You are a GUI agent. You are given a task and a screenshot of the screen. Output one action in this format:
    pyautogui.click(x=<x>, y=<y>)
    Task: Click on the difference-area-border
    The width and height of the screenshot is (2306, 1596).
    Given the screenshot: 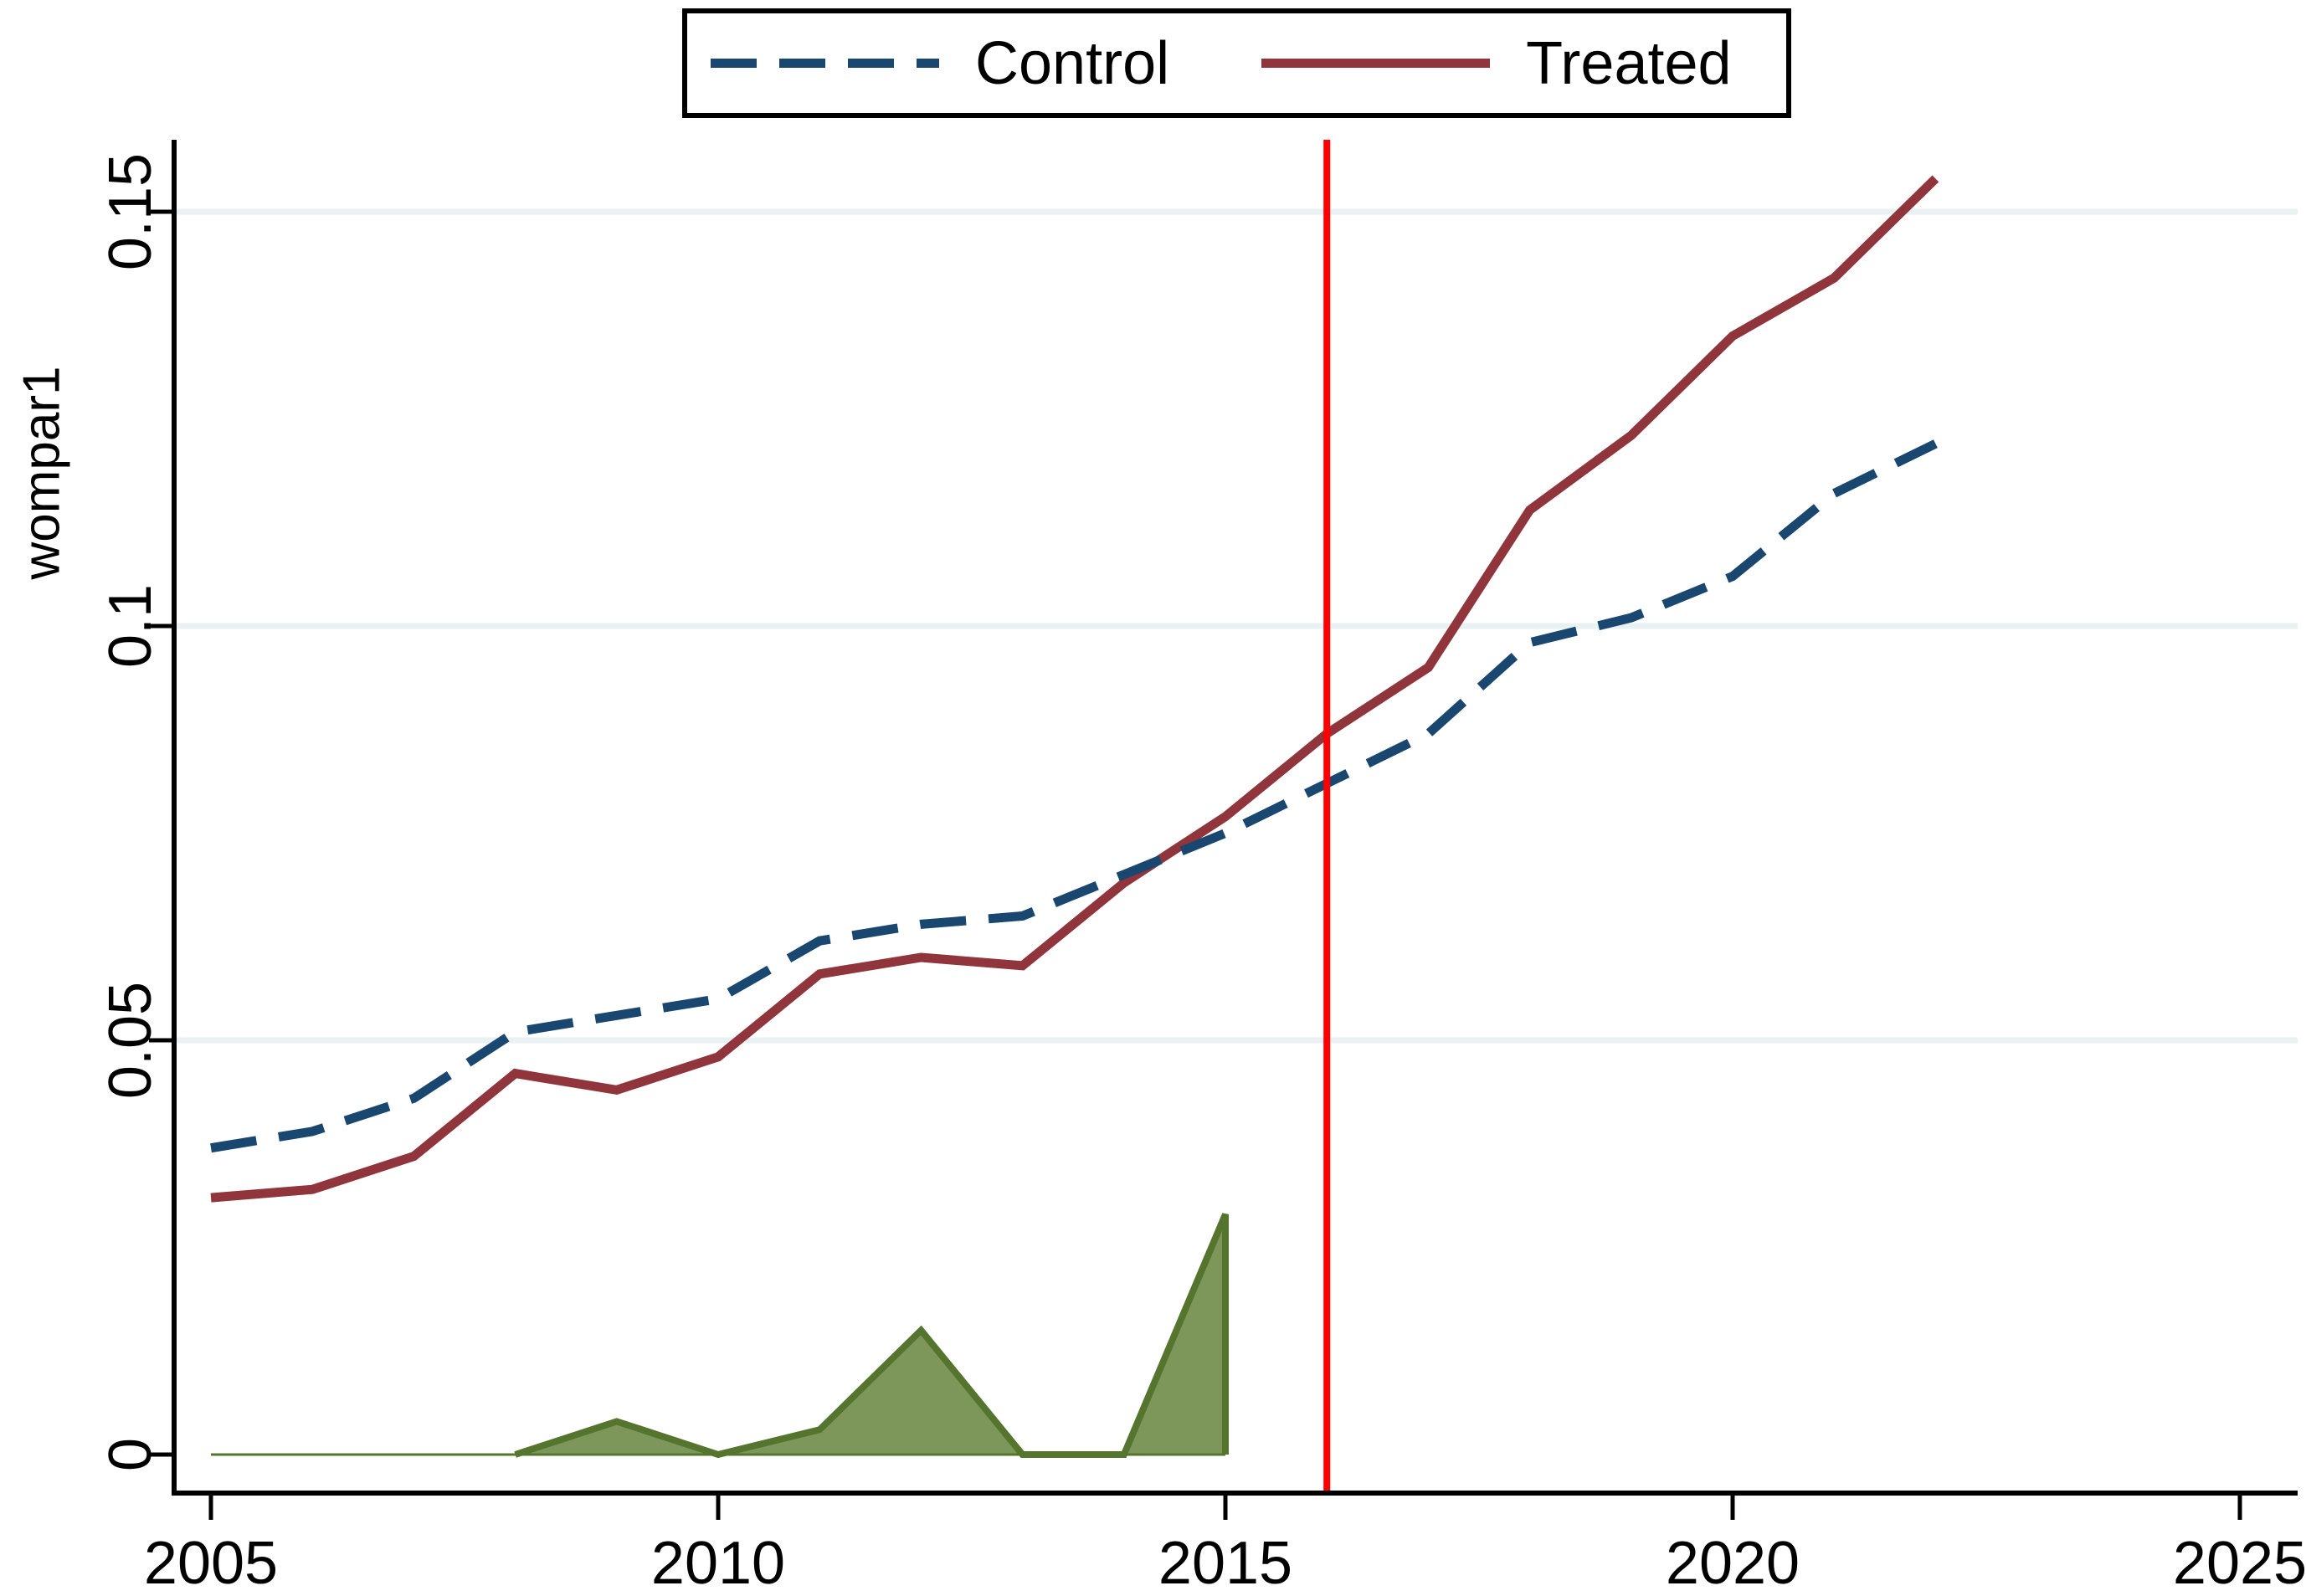 What is the action you would take?
    pyautogui.click(x=871, y=1336)
    